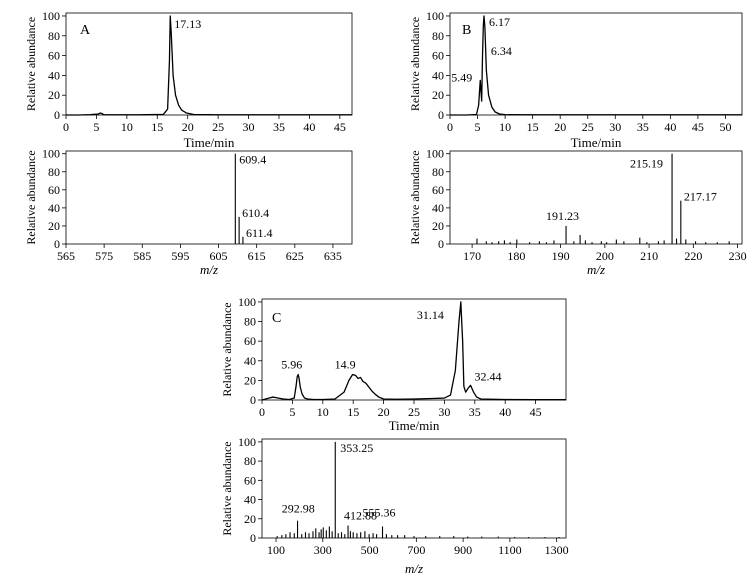  I want to click on x-tick-label: 565, so click(66, 256).